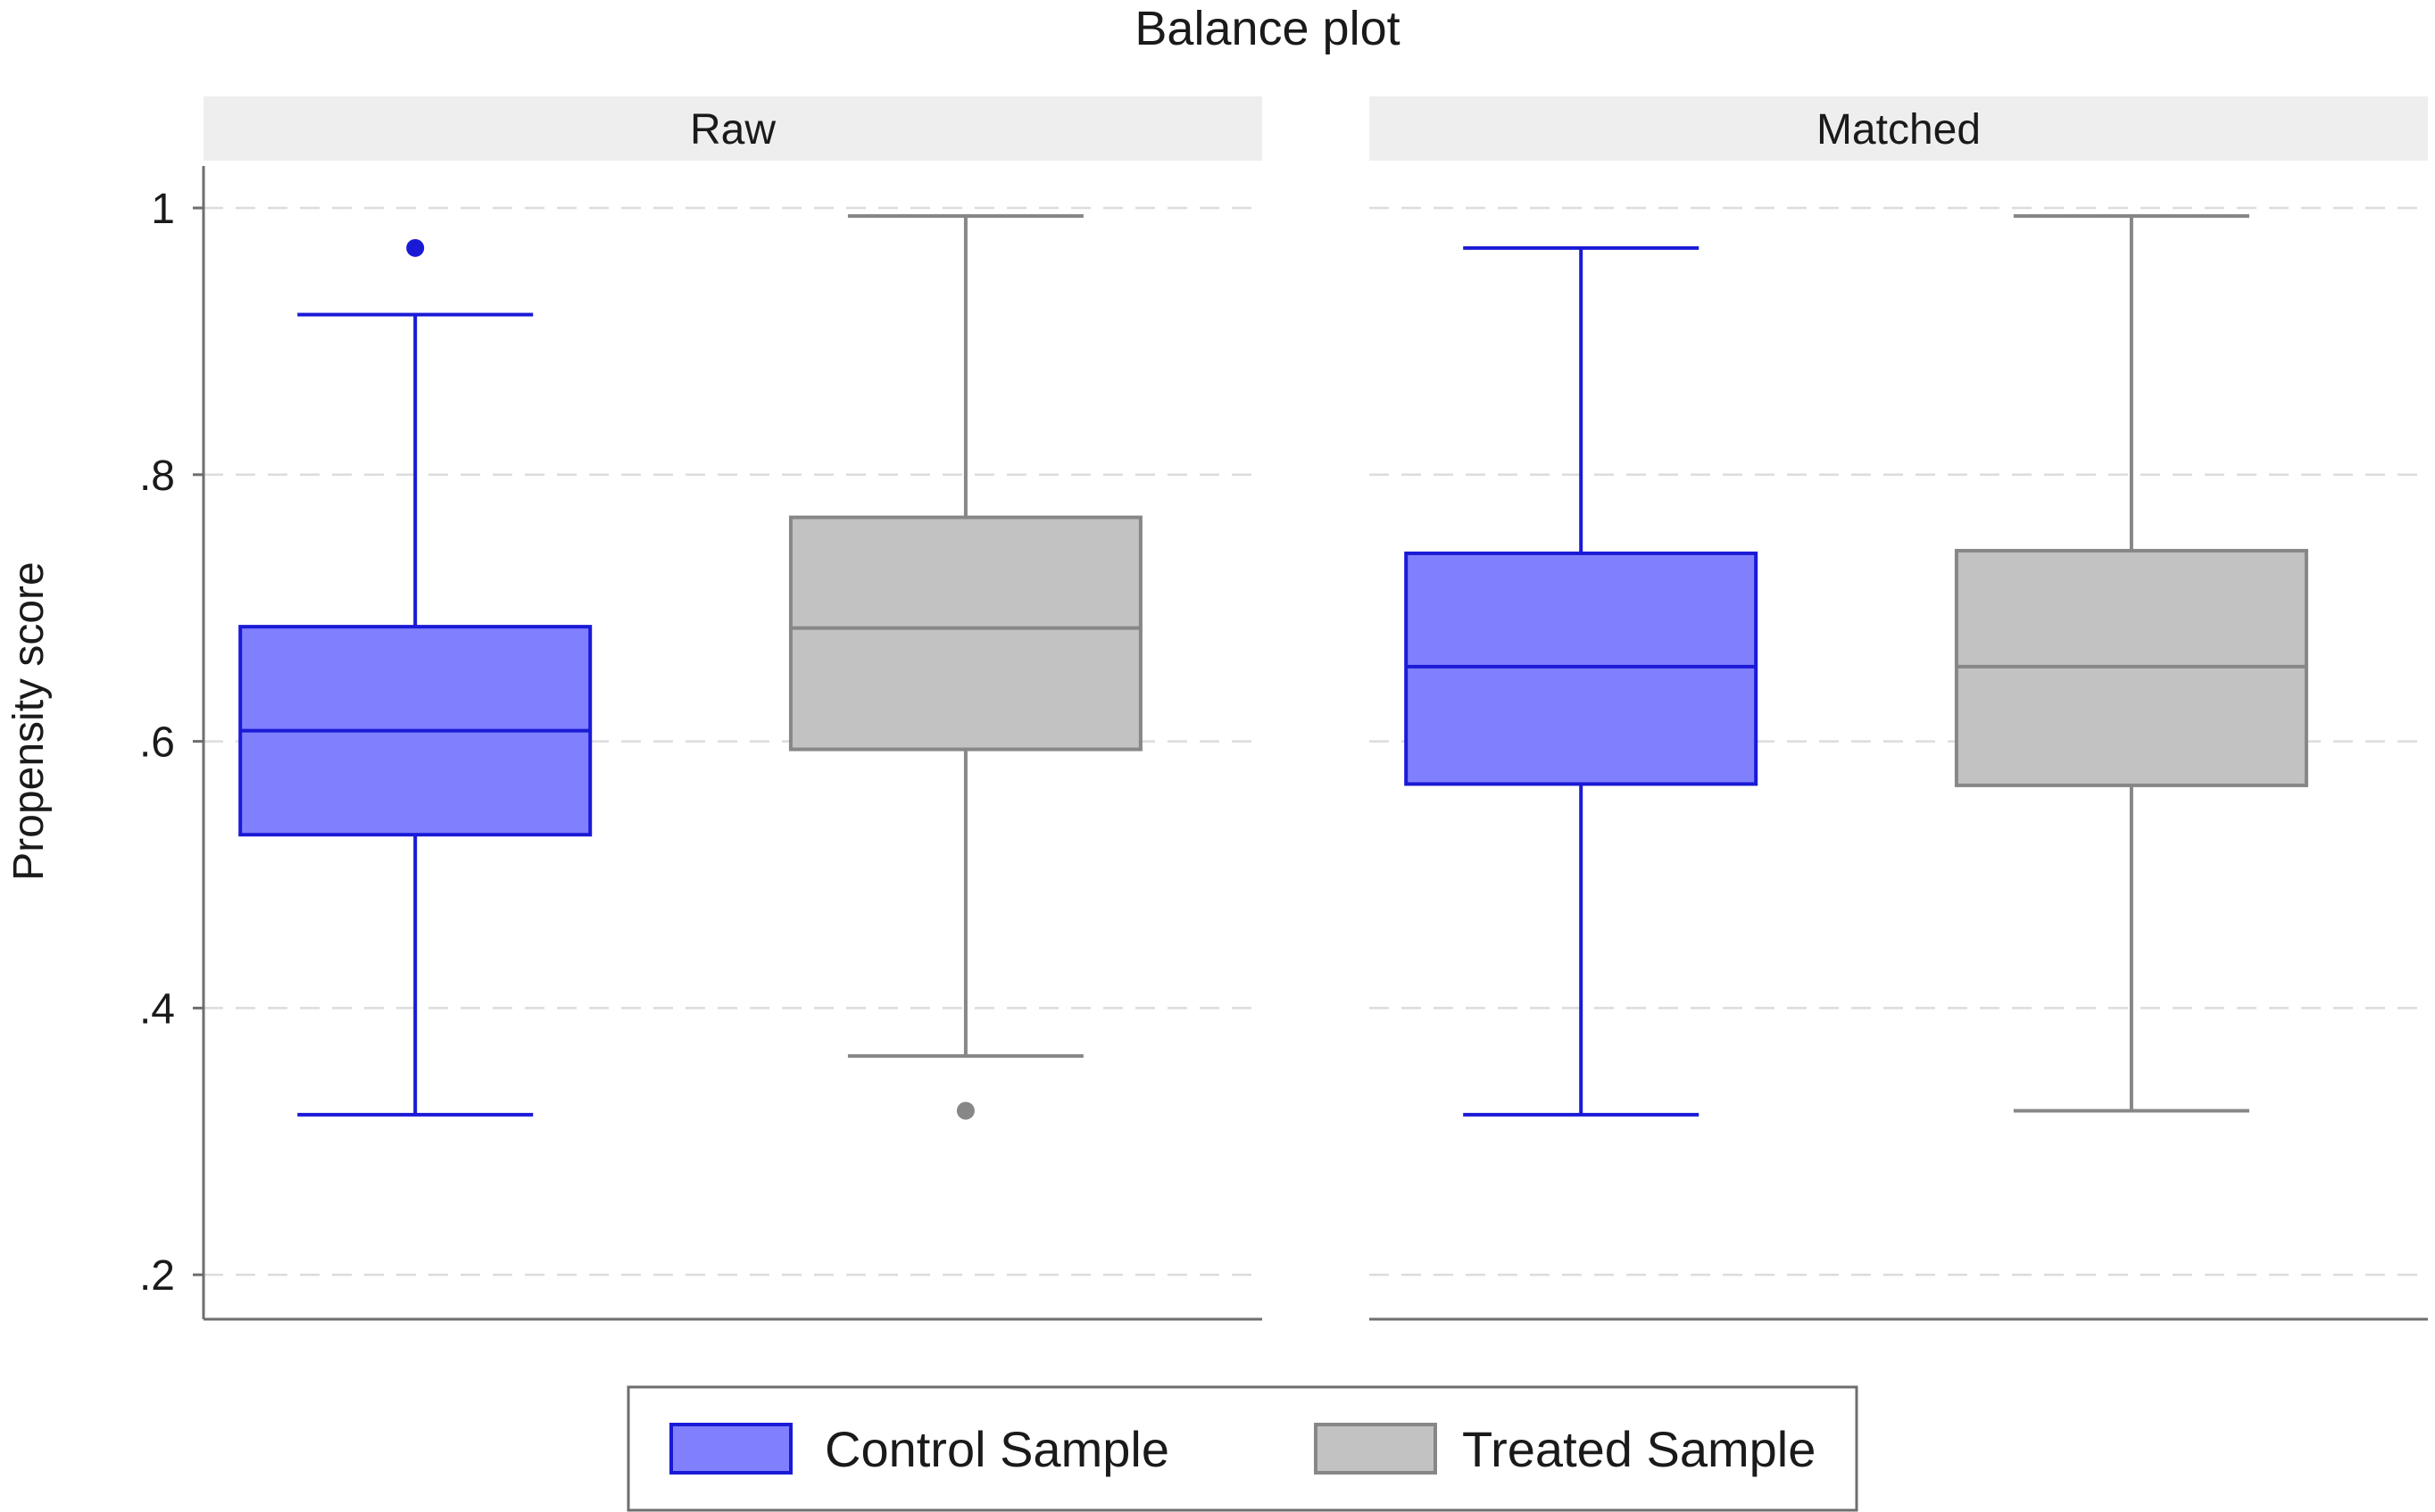 The image size is (2435, 1512). I want to click on panel-strip-label: Matched, so click(1898, 130).